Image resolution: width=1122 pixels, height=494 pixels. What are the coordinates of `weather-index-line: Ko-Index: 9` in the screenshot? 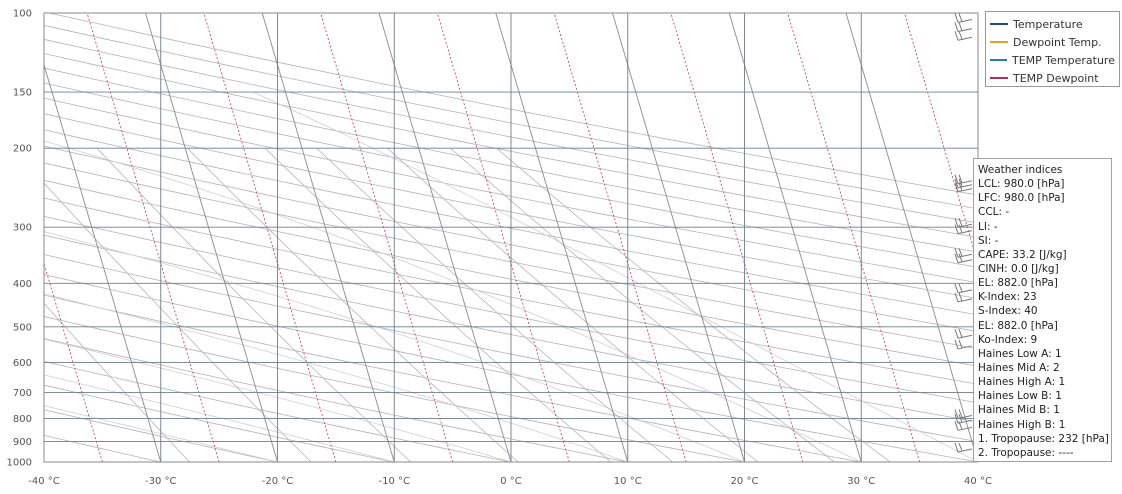 It's located at (1008, 339).